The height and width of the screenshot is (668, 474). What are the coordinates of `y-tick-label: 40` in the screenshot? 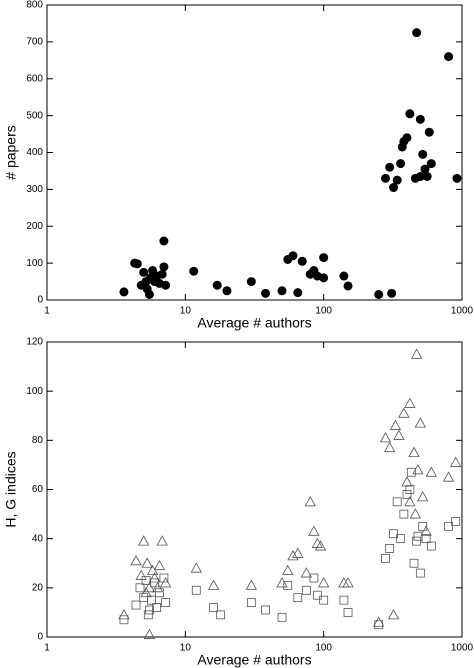 It's located at (38, 538).